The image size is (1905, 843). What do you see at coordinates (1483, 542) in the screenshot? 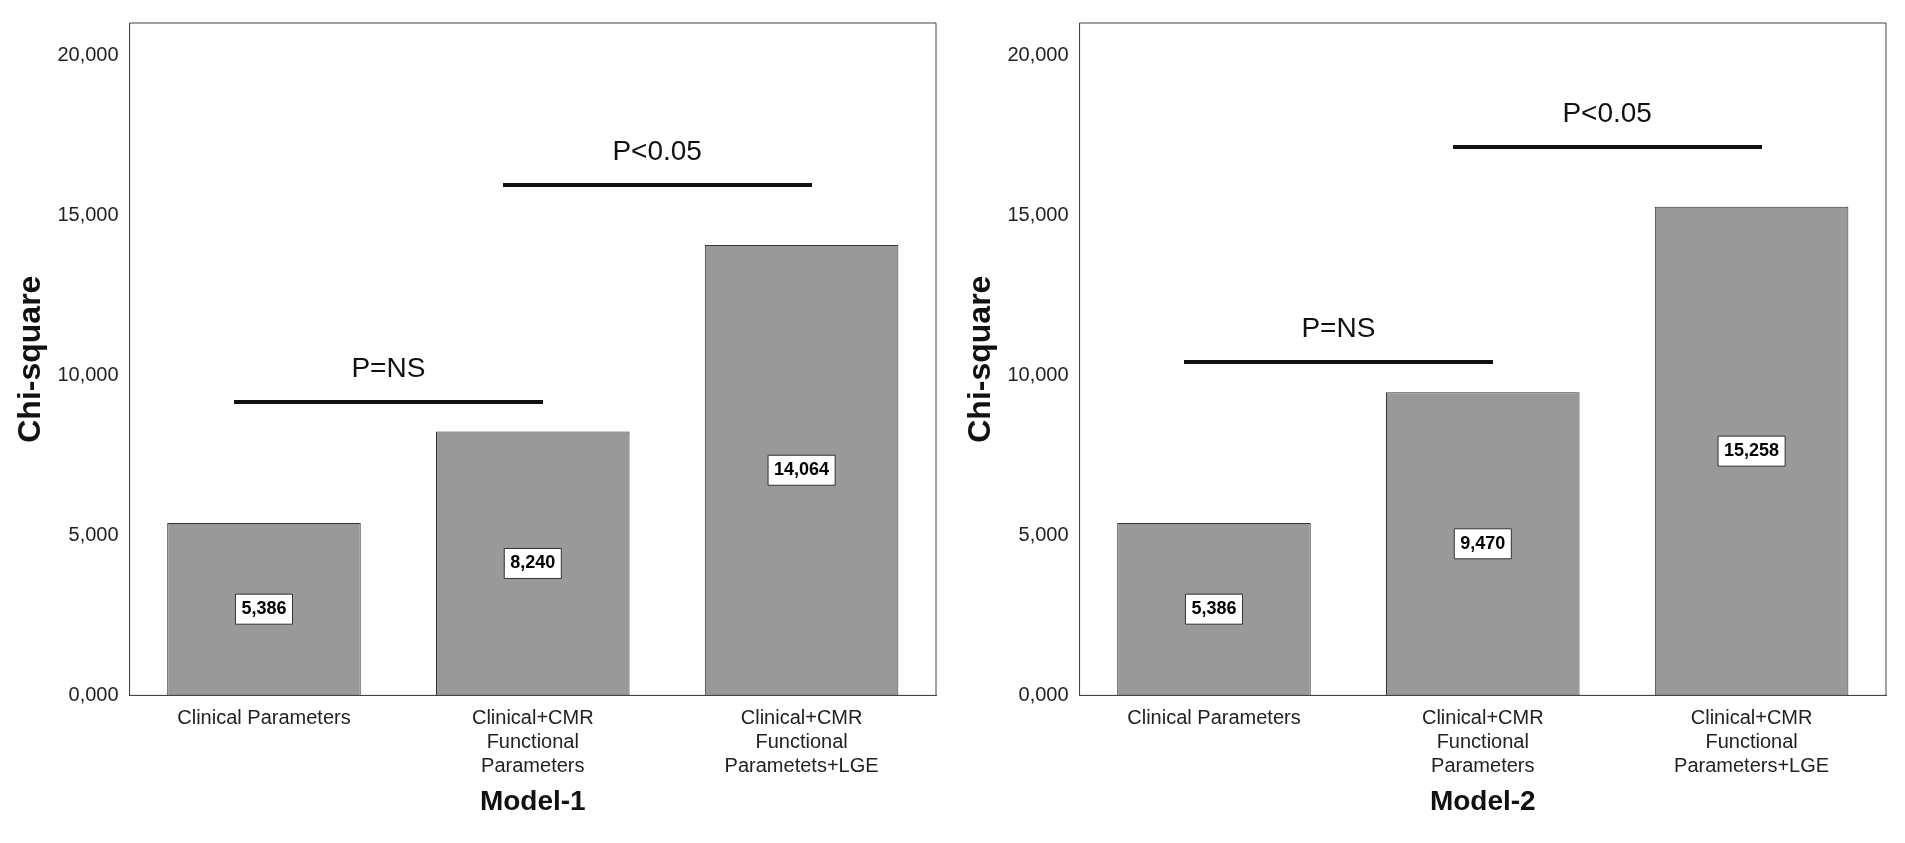
I see `data-label: 9,470` at bounding box center [1483, 542].